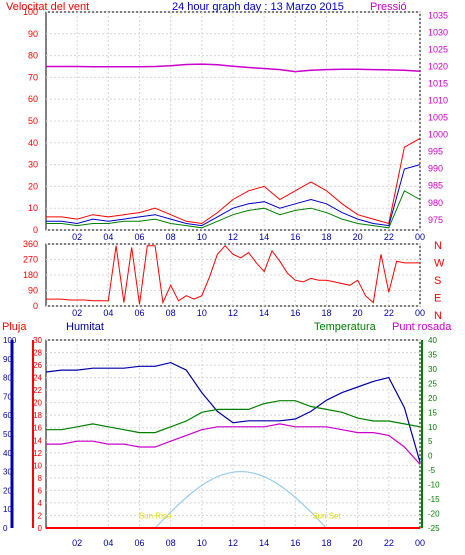 The image size is (465, 555). I want to click on temperature-axis-tick: 30, so click(432, 369).